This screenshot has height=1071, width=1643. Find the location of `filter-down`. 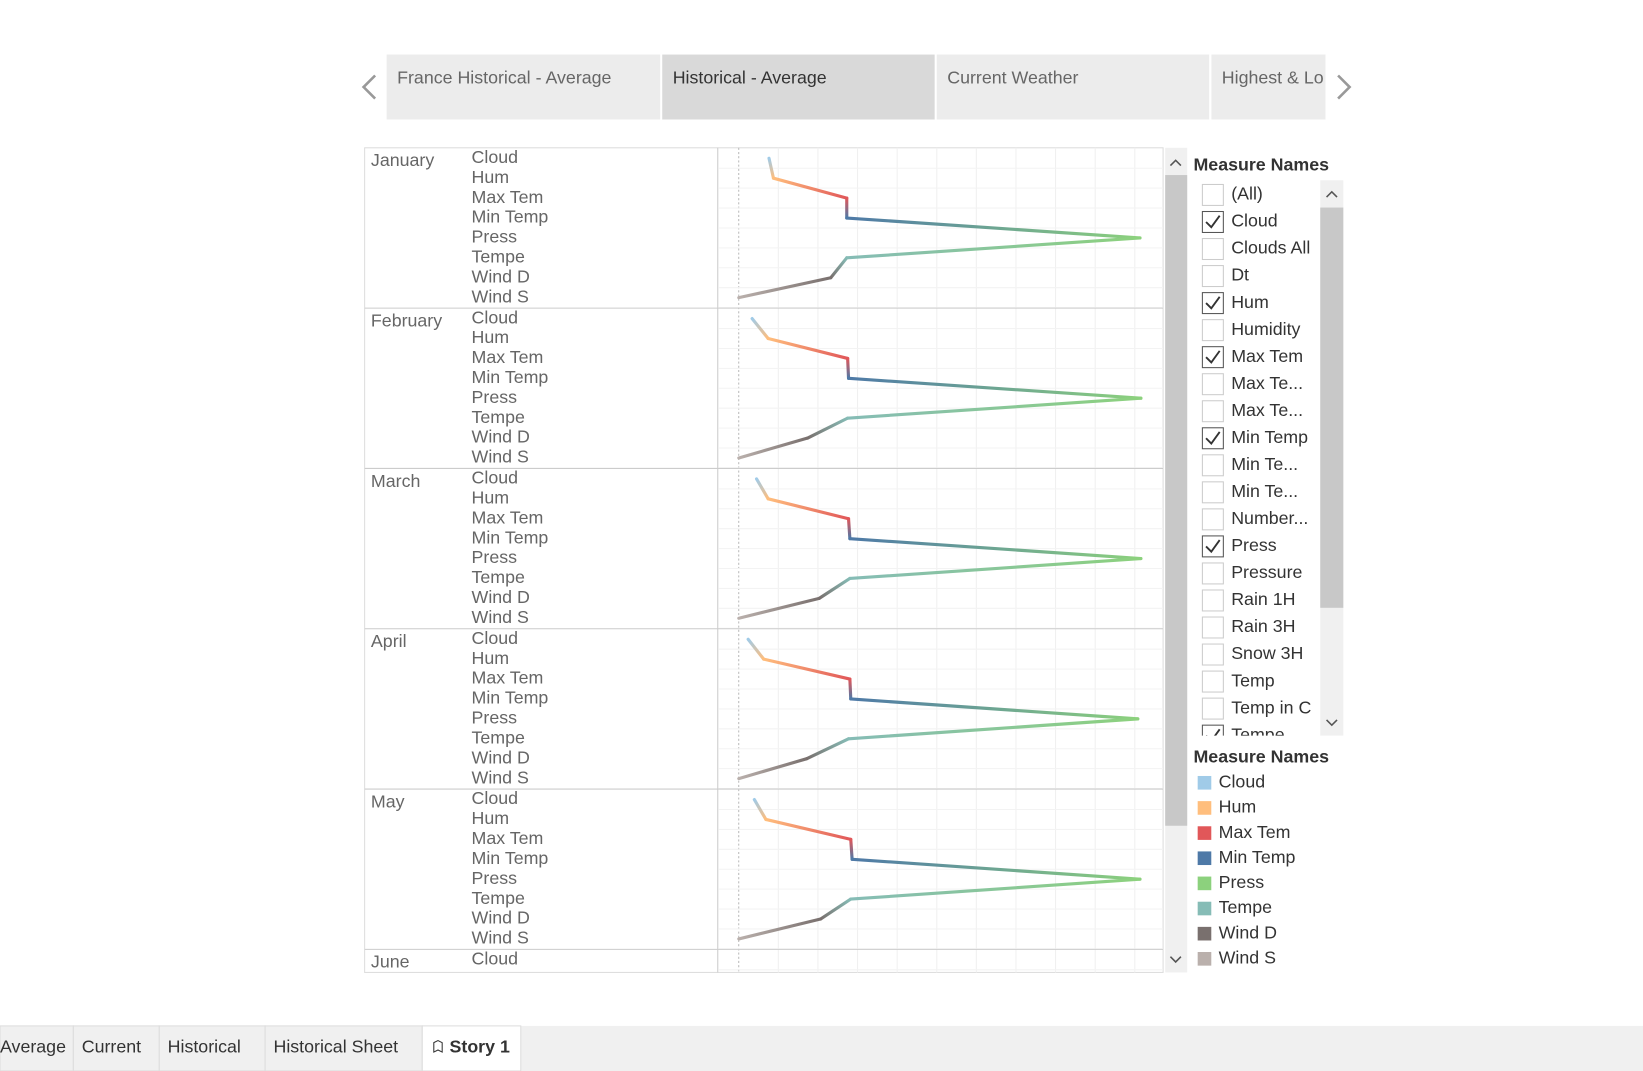

filter-down is located at coordinates (1331, 723).